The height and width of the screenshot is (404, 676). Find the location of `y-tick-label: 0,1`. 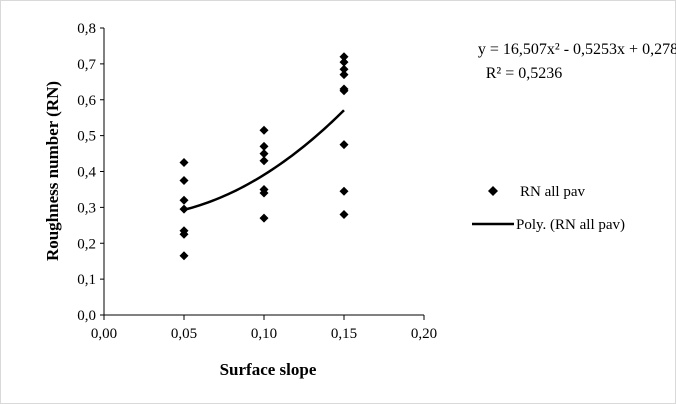

y-tick-label: 0,1 is located at coordinates (86, 280).